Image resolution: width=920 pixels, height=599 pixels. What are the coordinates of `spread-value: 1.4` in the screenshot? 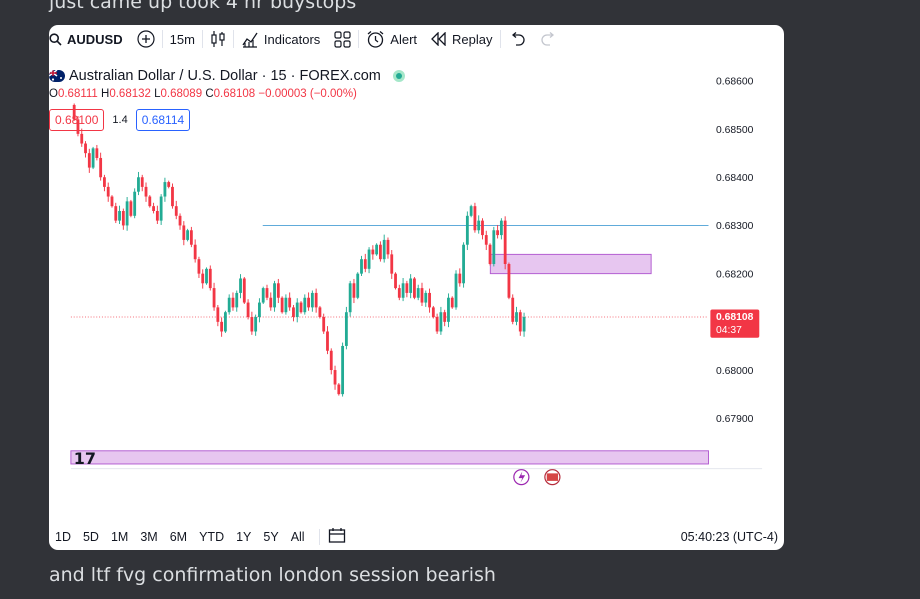 It's located at (120, 120).